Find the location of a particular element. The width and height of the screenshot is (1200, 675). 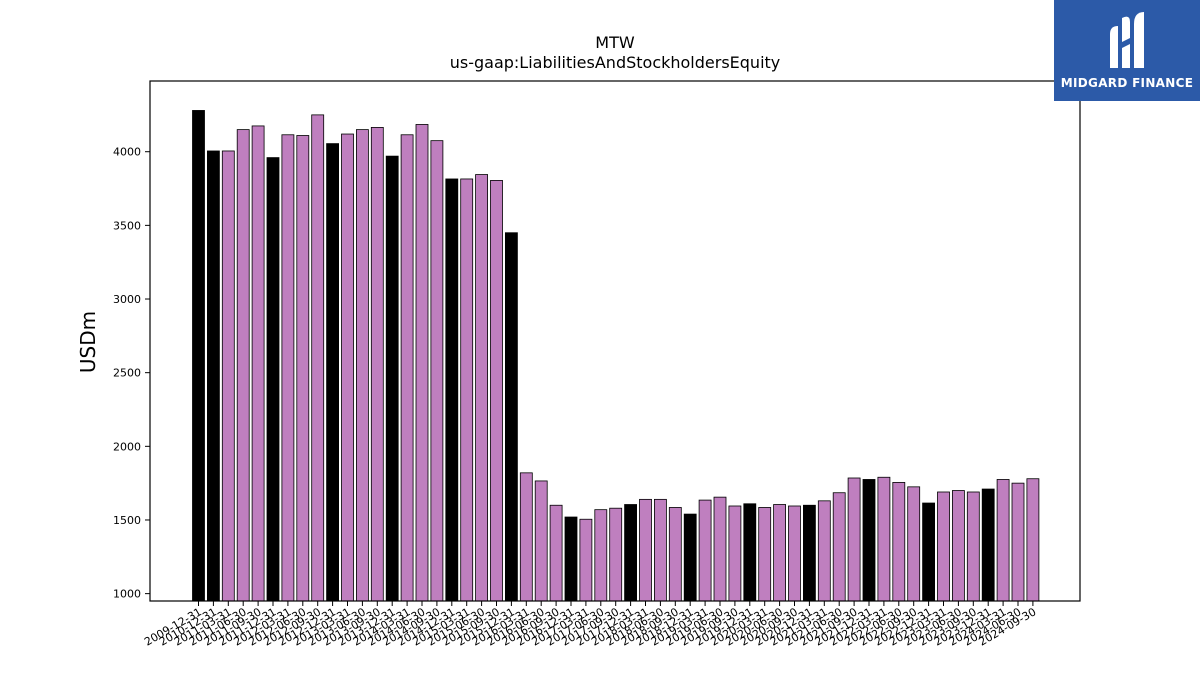

y-axis: 1000 1500 2000 2500 3000 3500 4000 is located at coordinates (131, 373).